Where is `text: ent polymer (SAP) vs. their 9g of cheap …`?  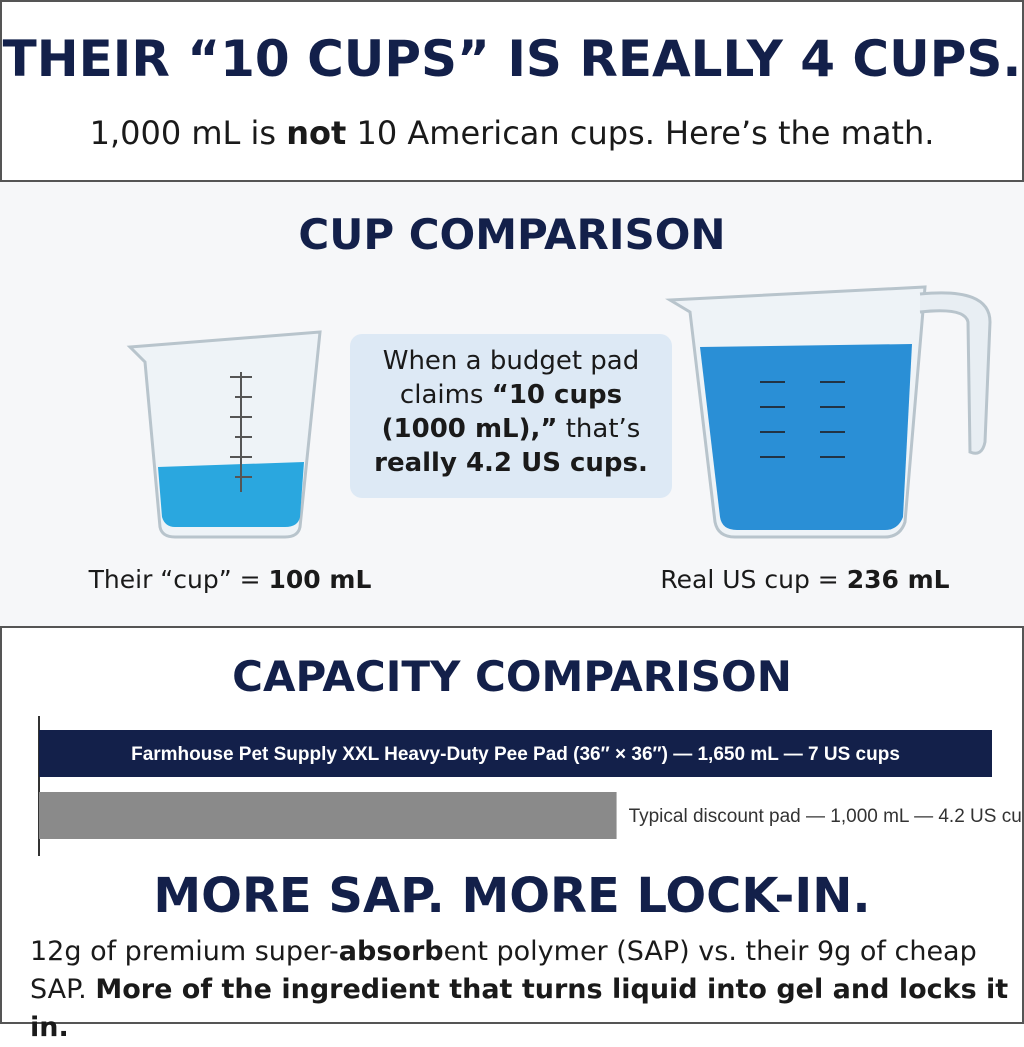
text: ent polymer (SAP) vs. their 9g of cheap … is located at coordinates (503, 970).